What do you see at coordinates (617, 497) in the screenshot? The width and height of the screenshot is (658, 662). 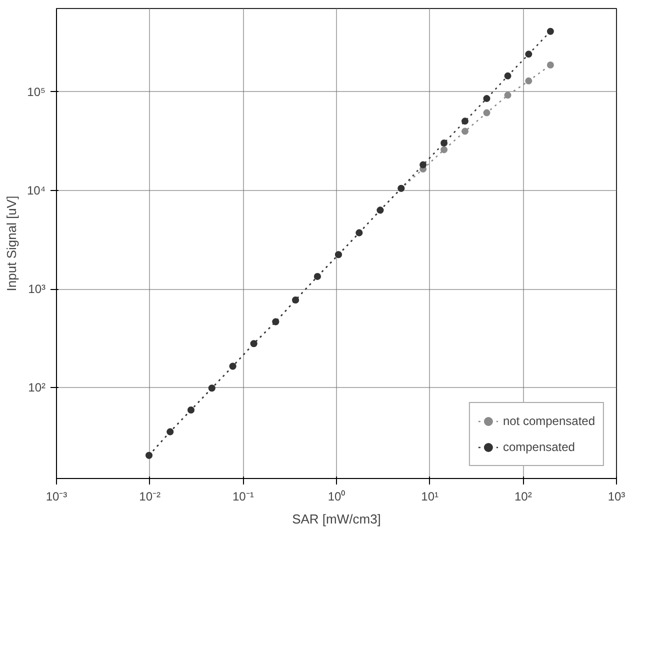 I see `x-tick-label: 10³` at bounding box center [617, 497].